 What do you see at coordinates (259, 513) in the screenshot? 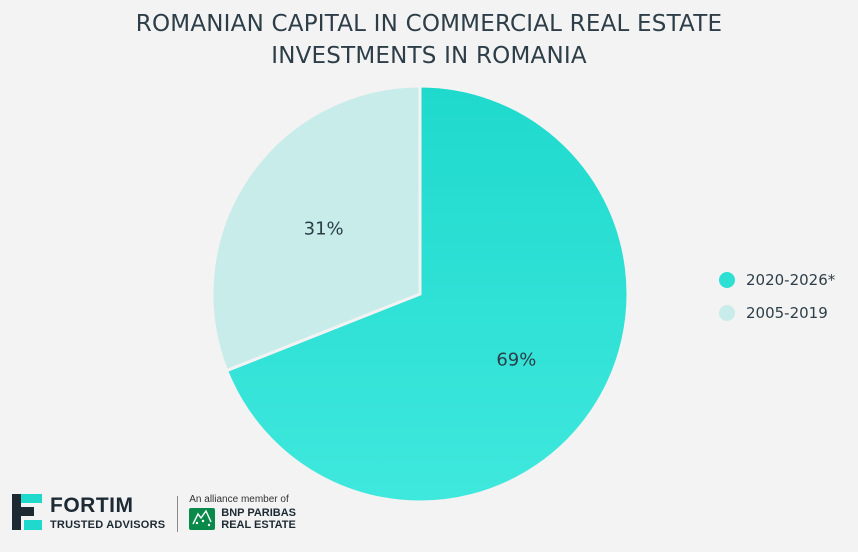
I see `bnp-line-1: BNP PARIBAS` at bounding box center [259, 513].